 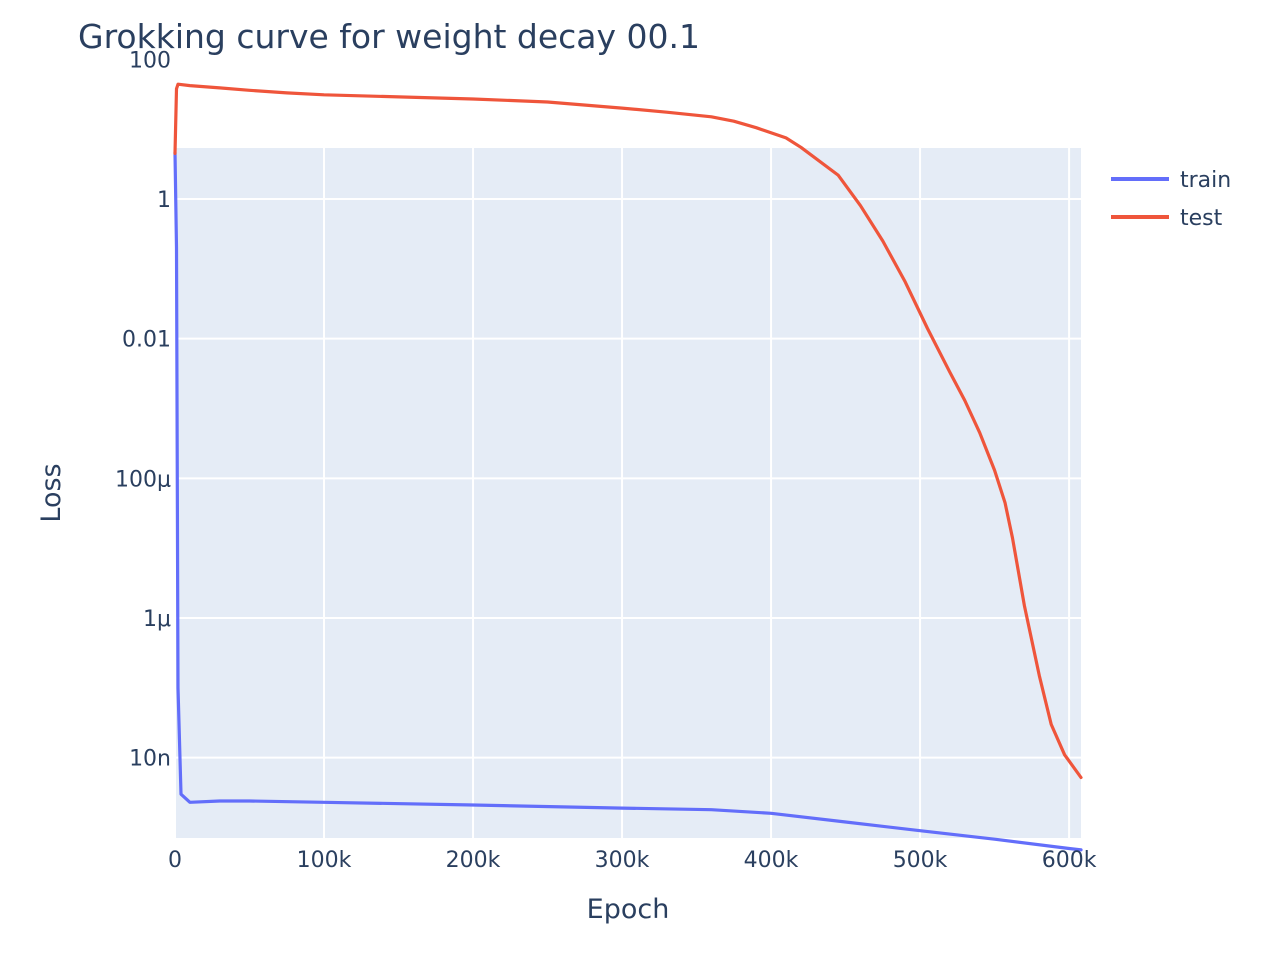 I want to click on x-tick-label: 300k, so click(x=622, y=860).